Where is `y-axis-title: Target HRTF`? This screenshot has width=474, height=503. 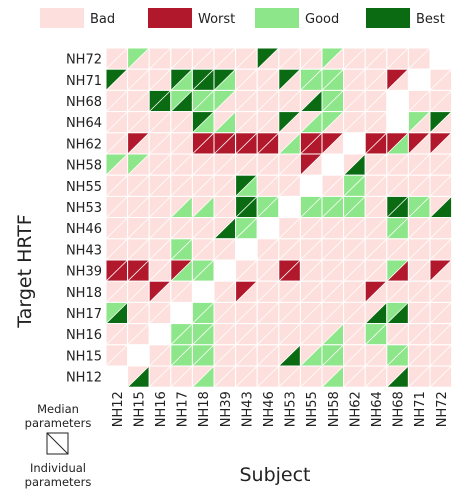
y-axis-title: Target HRTF is located at coordinates (25, 271).